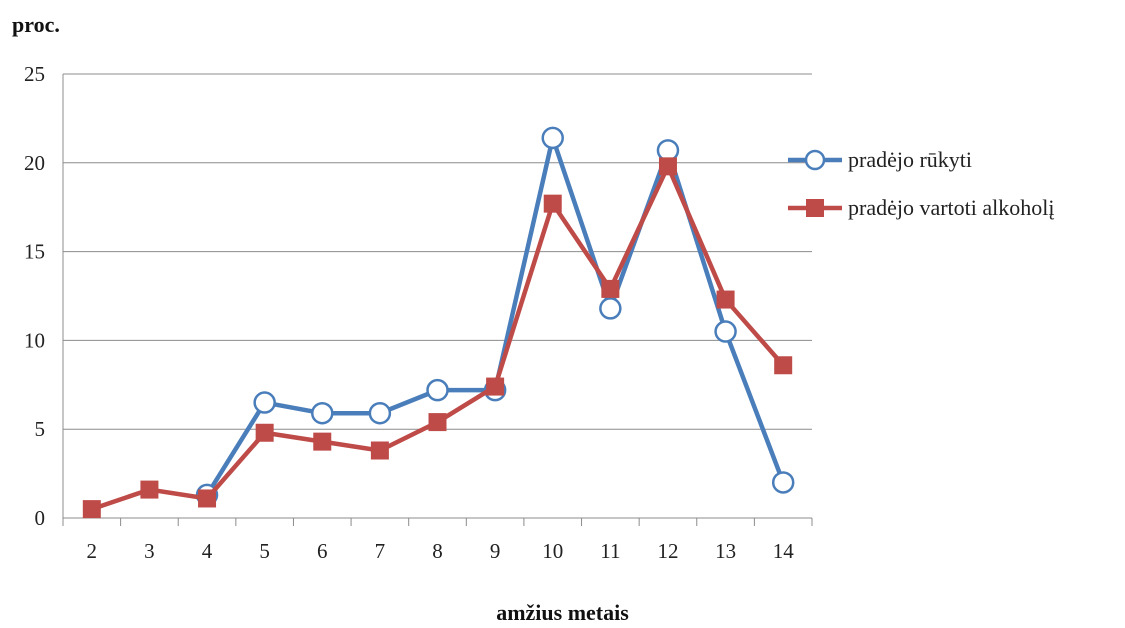 This screenshot has height=628, width=1125. What do you see at coordinates (40, 429) in the screenshot?
I see `y-tick-label: 5` at bounding box center [40, 429].